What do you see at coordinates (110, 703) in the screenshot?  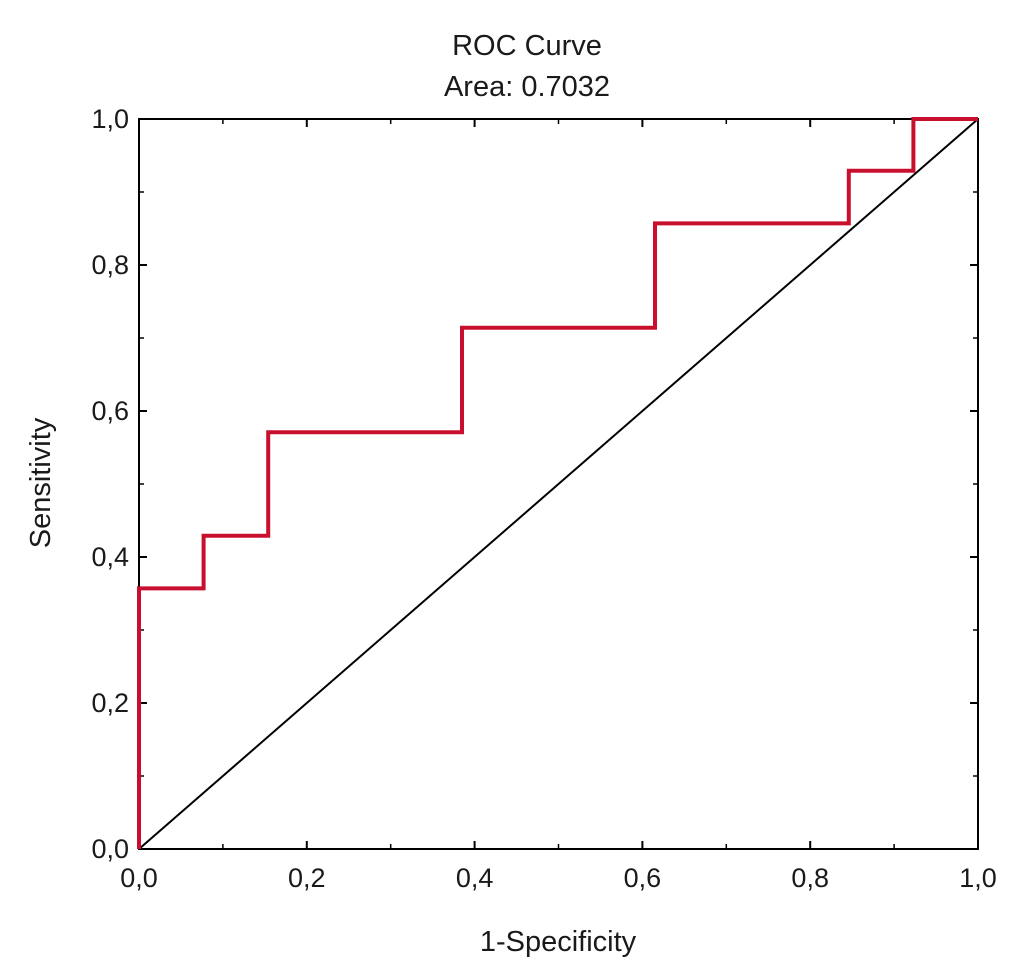 I see `y-tick-label: 0,2` at bounding box center [110, 703].